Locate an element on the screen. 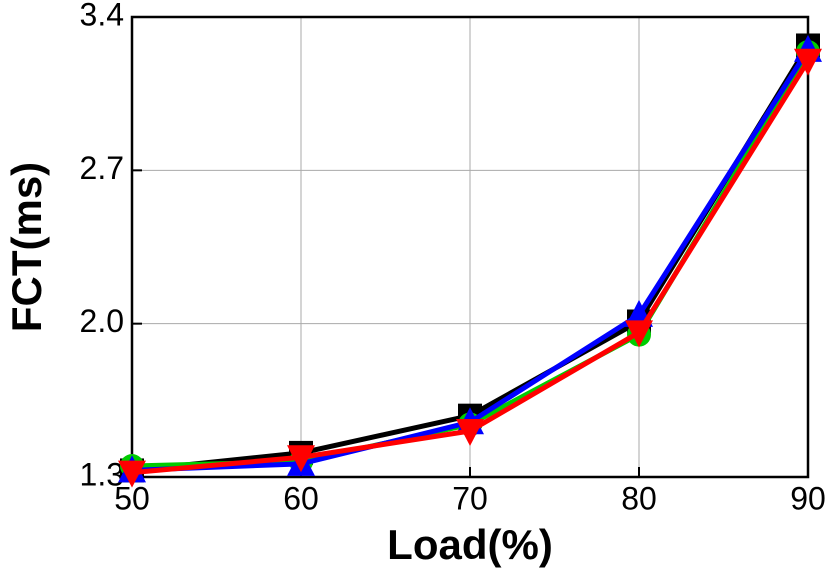 The image size is (830, 573). y-axis-label: FCT(ms) is located at coordinates (26, 247).